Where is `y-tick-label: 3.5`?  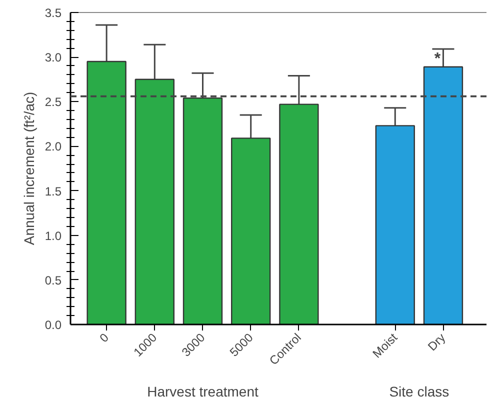 y-tick-label: 3.5 is located at coordinates (53, 13).